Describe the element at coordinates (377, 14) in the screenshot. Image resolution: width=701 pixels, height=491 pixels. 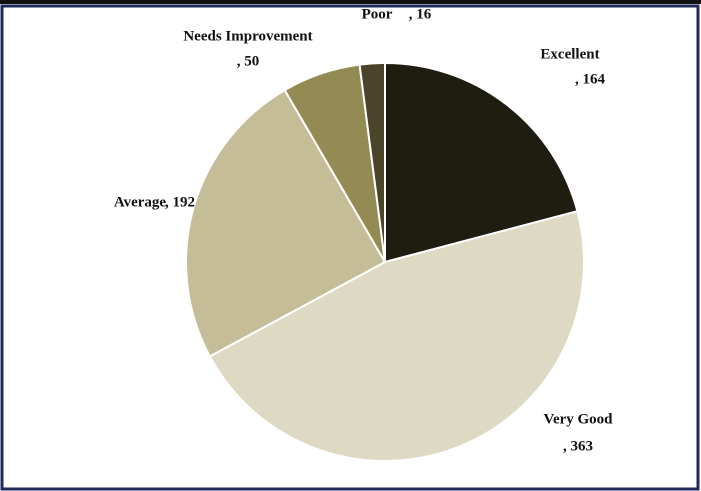
I see `data-label-category: Poor` at that location.